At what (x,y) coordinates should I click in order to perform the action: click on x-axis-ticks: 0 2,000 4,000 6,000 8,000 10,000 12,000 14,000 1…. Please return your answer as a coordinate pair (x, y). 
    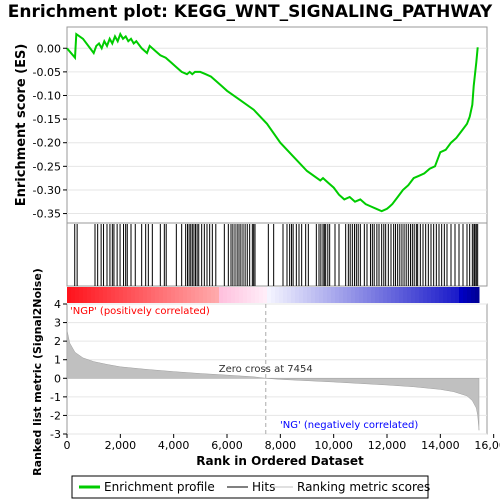
    Looking at the image, I should click on (282, 443).